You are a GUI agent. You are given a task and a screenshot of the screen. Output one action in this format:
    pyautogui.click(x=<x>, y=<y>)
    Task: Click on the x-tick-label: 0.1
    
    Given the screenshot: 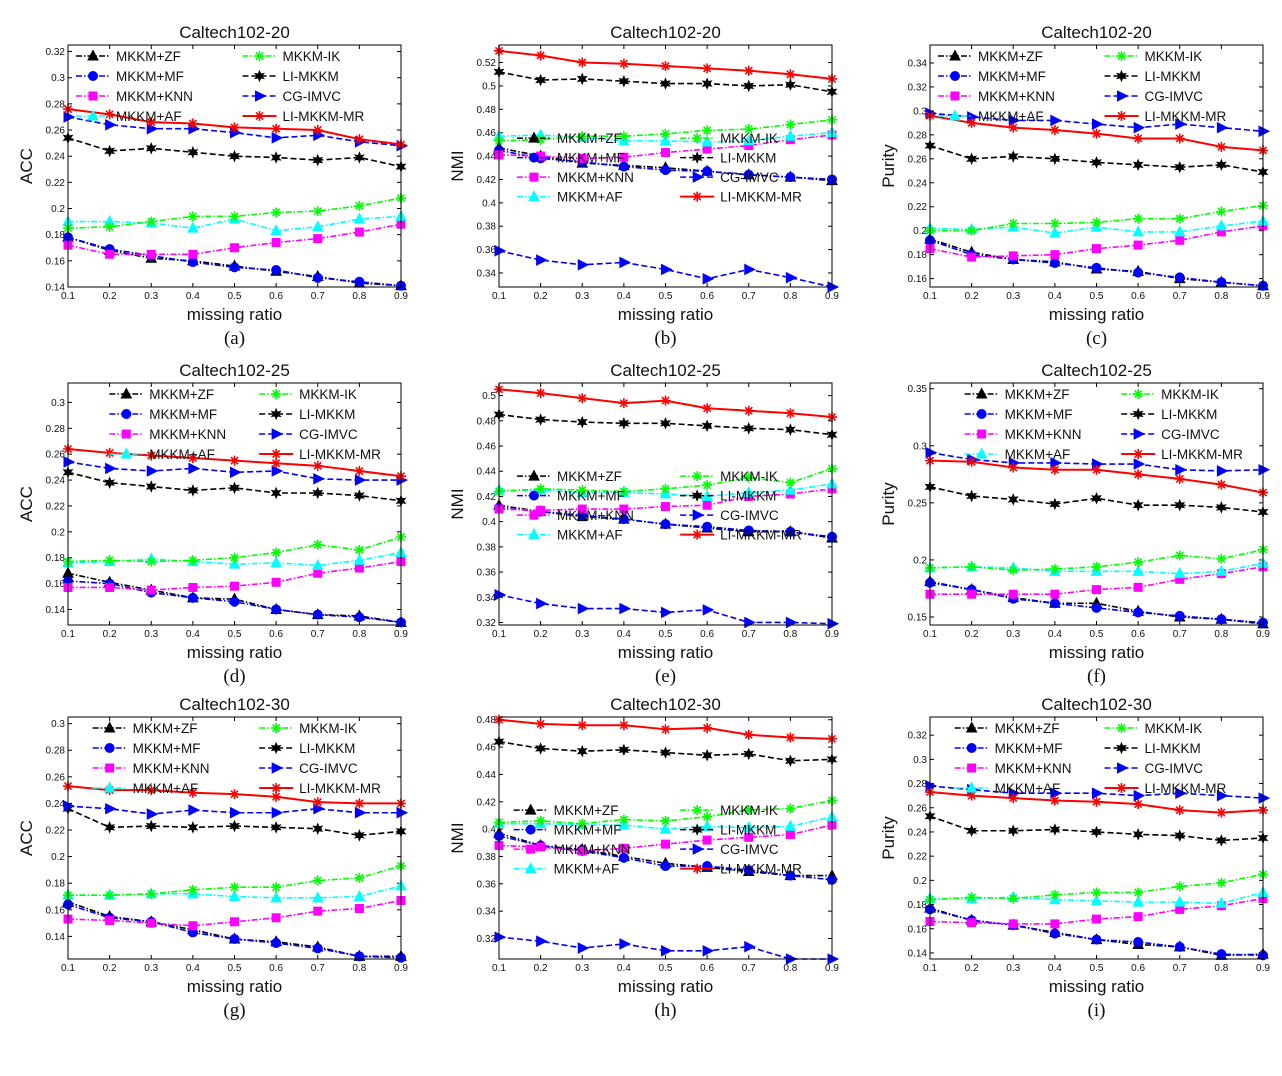 What is the action you would take?
    pyautogui.click(x=68, y=296)
    